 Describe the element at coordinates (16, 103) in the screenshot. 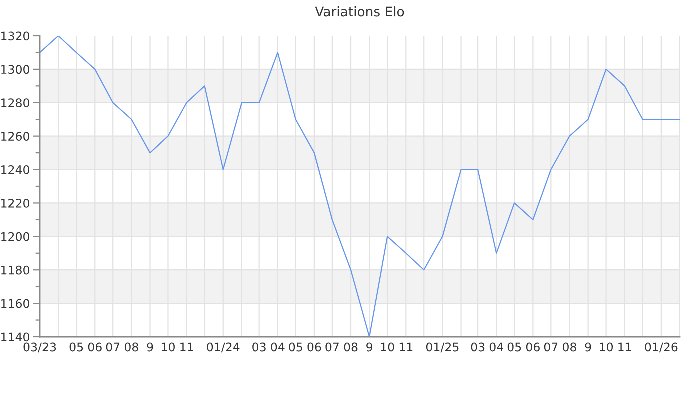

I see `y-tick-label: 1280` at that location.